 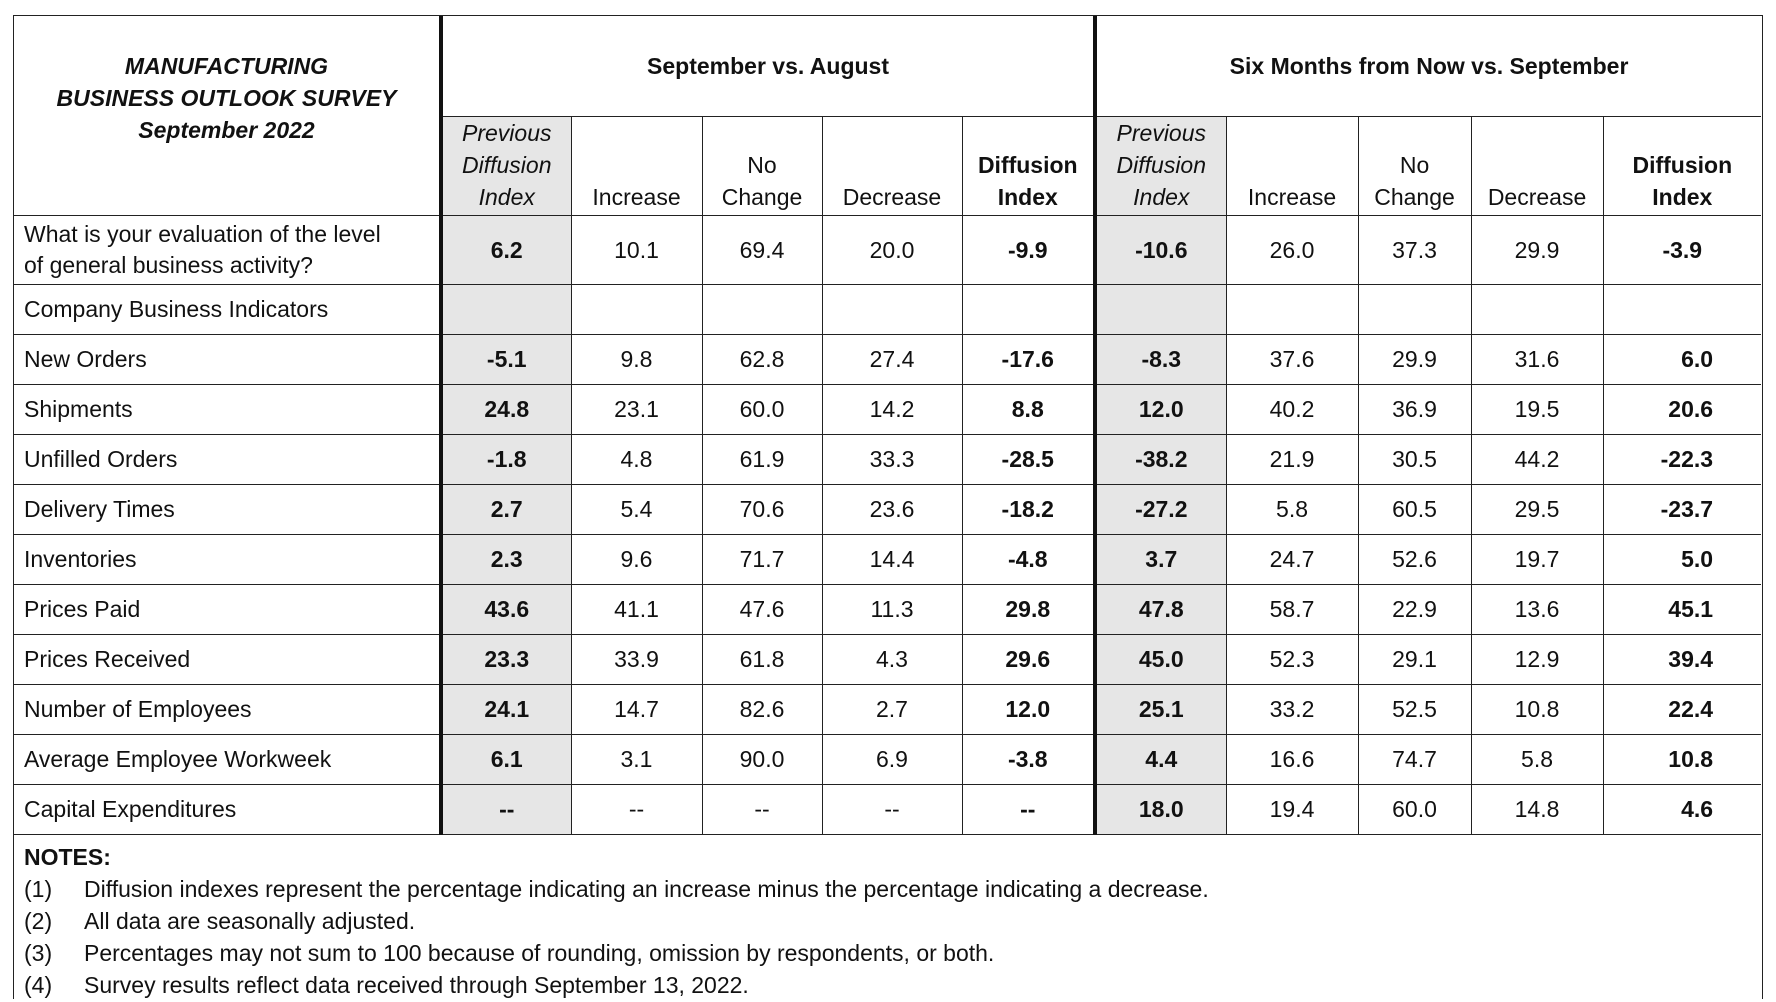 I want to click on cell-prev-current: -1.8, so click(x=506, y=459).